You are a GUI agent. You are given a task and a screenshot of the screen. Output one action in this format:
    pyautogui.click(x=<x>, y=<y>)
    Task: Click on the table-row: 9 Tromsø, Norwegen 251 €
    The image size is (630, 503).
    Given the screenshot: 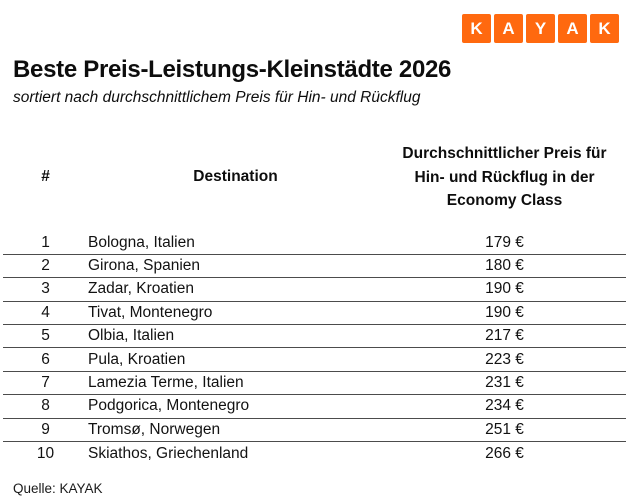 What is the action you would take?
    pyautogui.click(x=314, y=431)
    